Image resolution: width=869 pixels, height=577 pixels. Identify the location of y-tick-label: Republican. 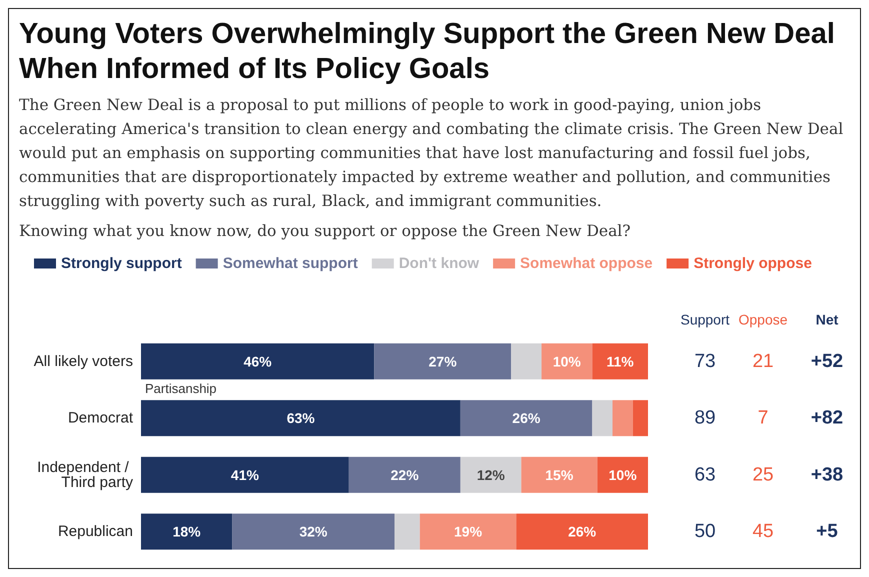
(95, 531).